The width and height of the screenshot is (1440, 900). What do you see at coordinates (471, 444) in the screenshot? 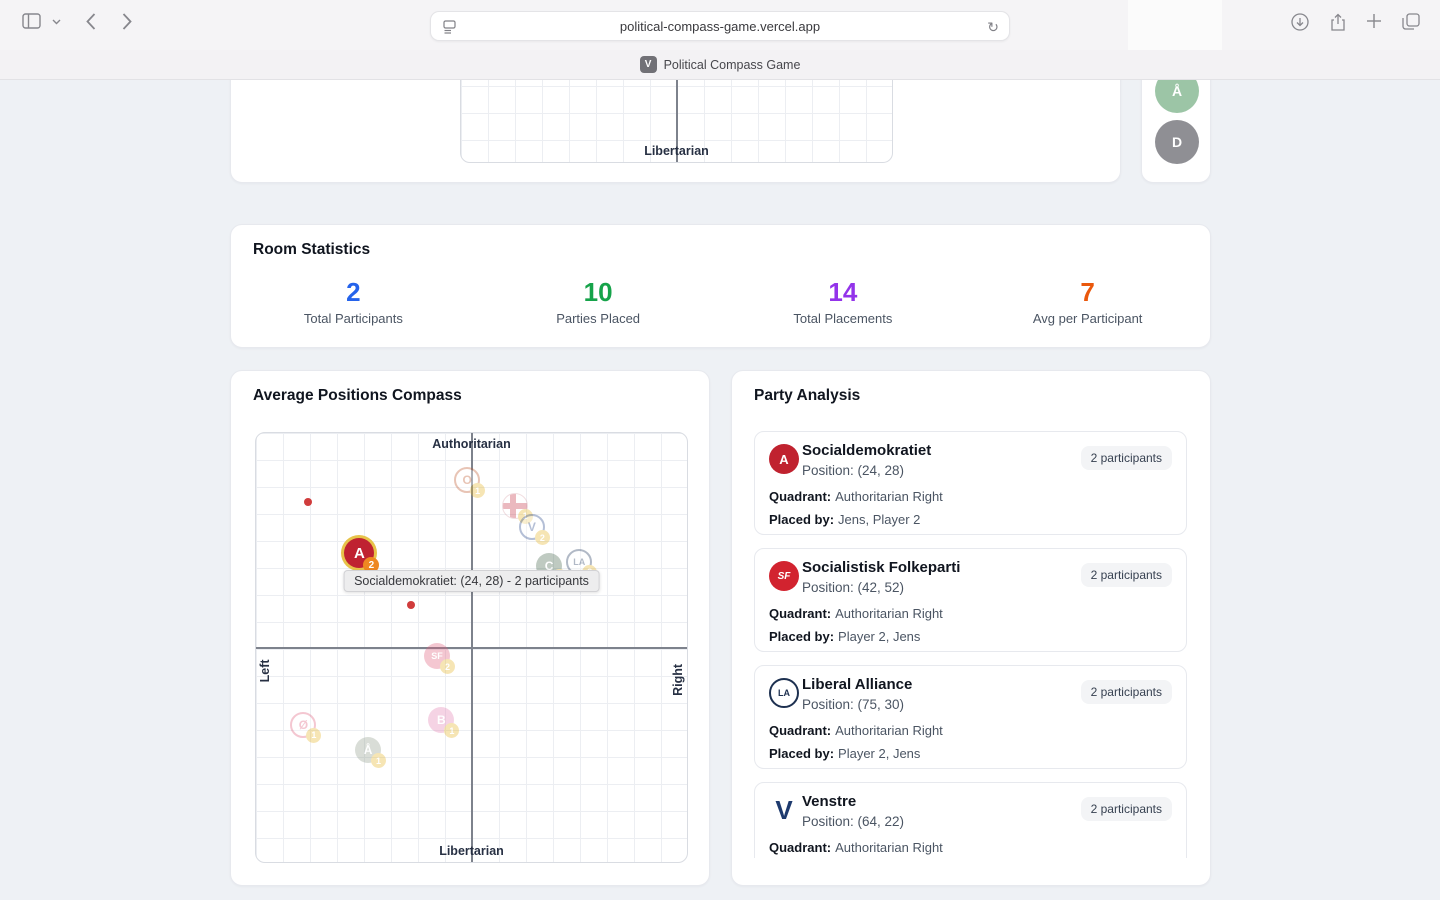
I see `axis-label-authoritarian: Authoritarian` at bounding box center [471, 444].